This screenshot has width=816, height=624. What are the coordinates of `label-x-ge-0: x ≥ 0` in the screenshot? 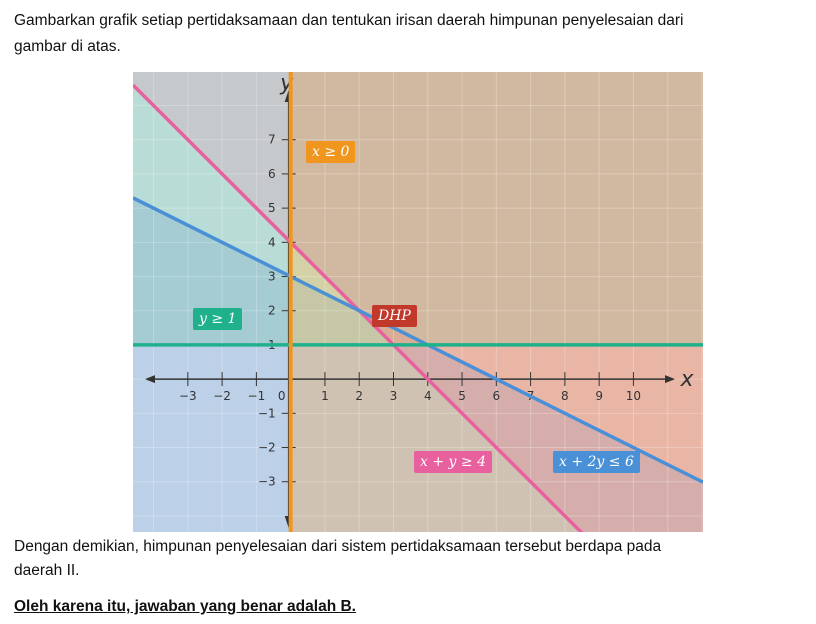 It's located at (331, 152).